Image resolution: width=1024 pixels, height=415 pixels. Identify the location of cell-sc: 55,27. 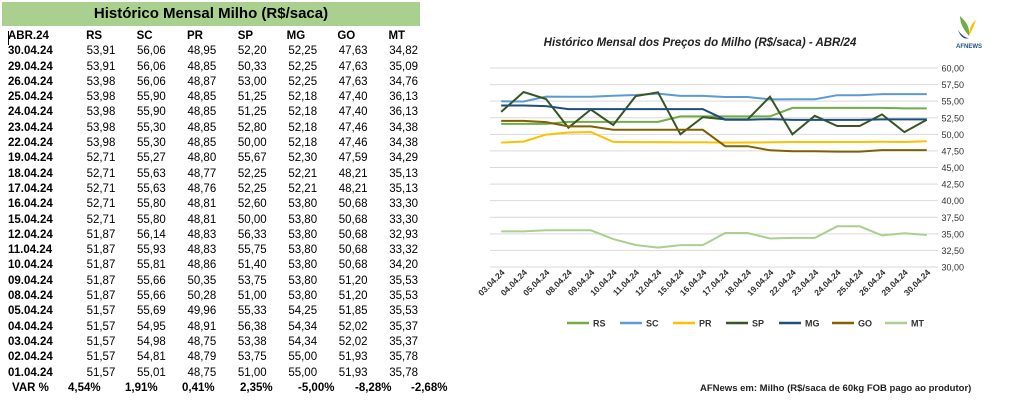
(151, 158).